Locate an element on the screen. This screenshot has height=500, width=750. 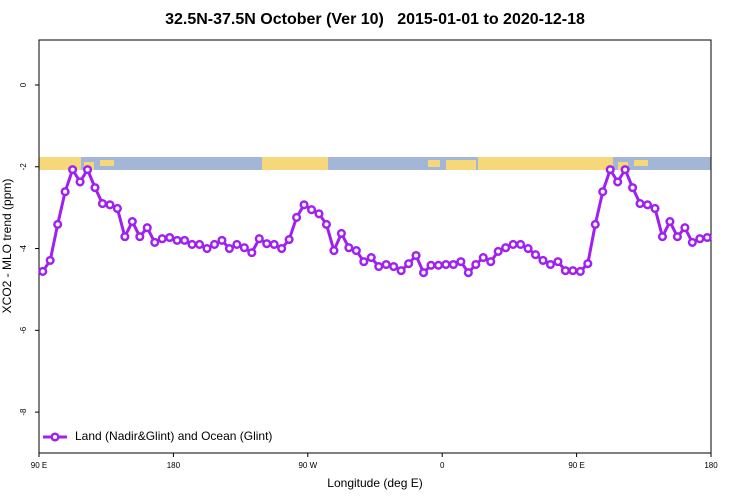
legend-label: Land (Nadir&Glint) and Ocean (Glint) is located at coordinates (173, 436).